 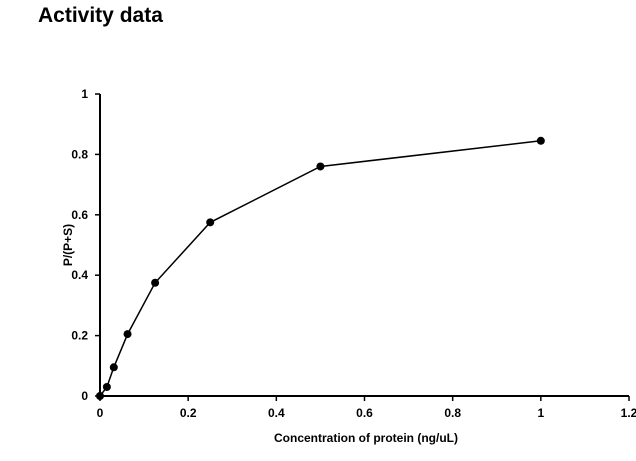 What do you see at coordinates (84, 94) in the screenshot?
I see `y-tick-label: 1` at bounding box center [84, 94].